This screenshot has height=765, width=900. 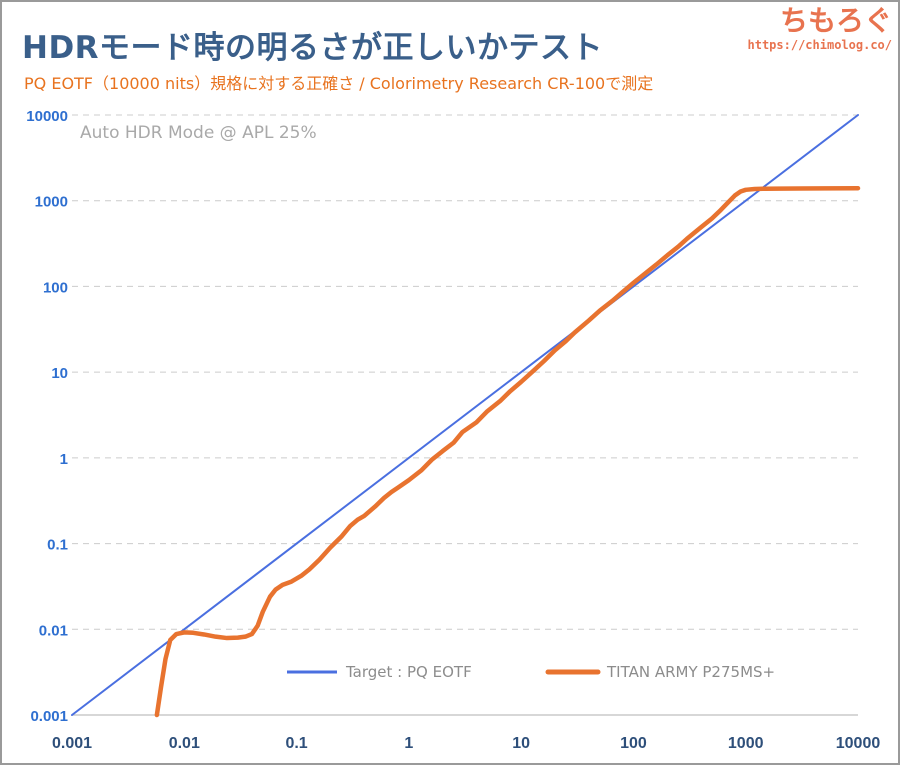 I want to click on x-tick-label: 10, so click(x=521, y=743).